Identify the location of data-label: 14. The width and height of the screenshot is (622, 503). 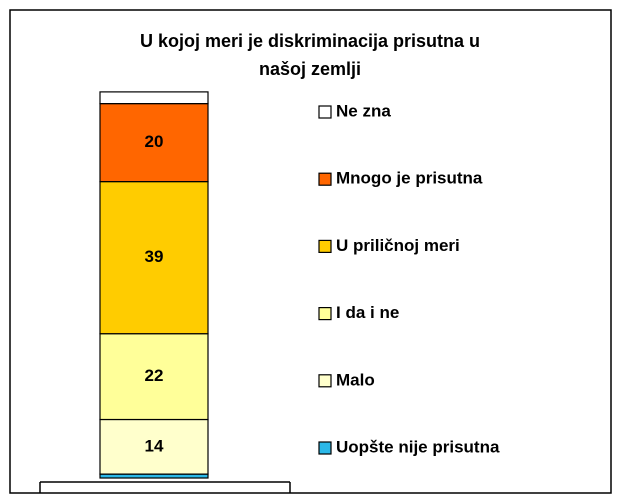
(154, 445).